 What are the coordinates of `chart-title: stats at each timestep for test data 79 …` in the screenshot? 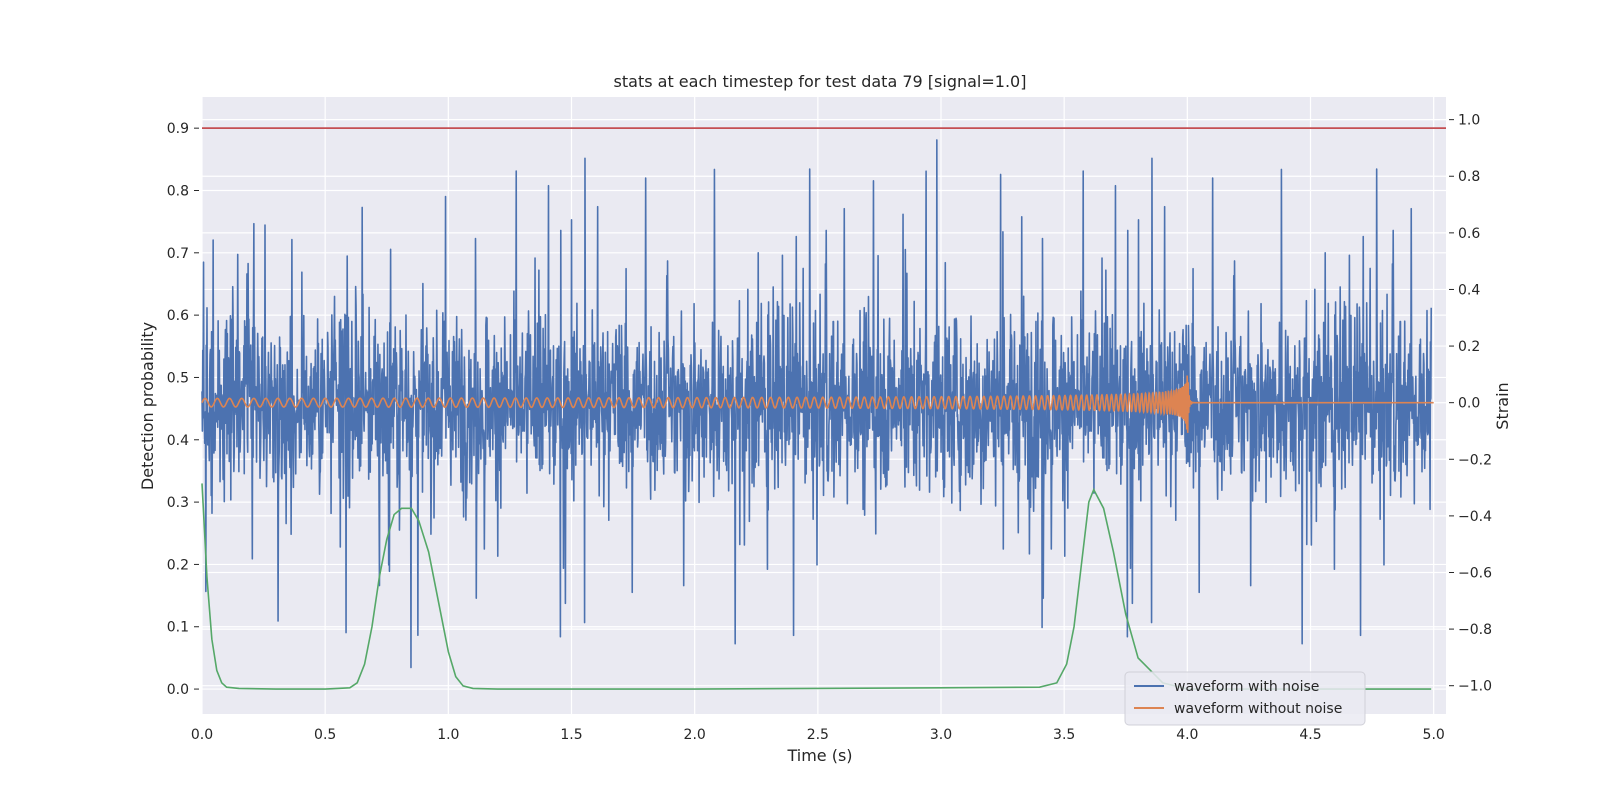 It's located at (820, 81).